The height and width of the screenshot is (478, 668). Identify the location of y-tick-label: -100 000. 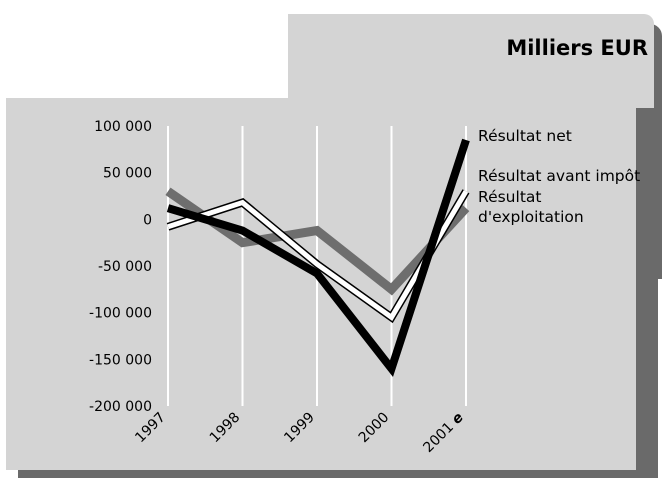
(120, 314).